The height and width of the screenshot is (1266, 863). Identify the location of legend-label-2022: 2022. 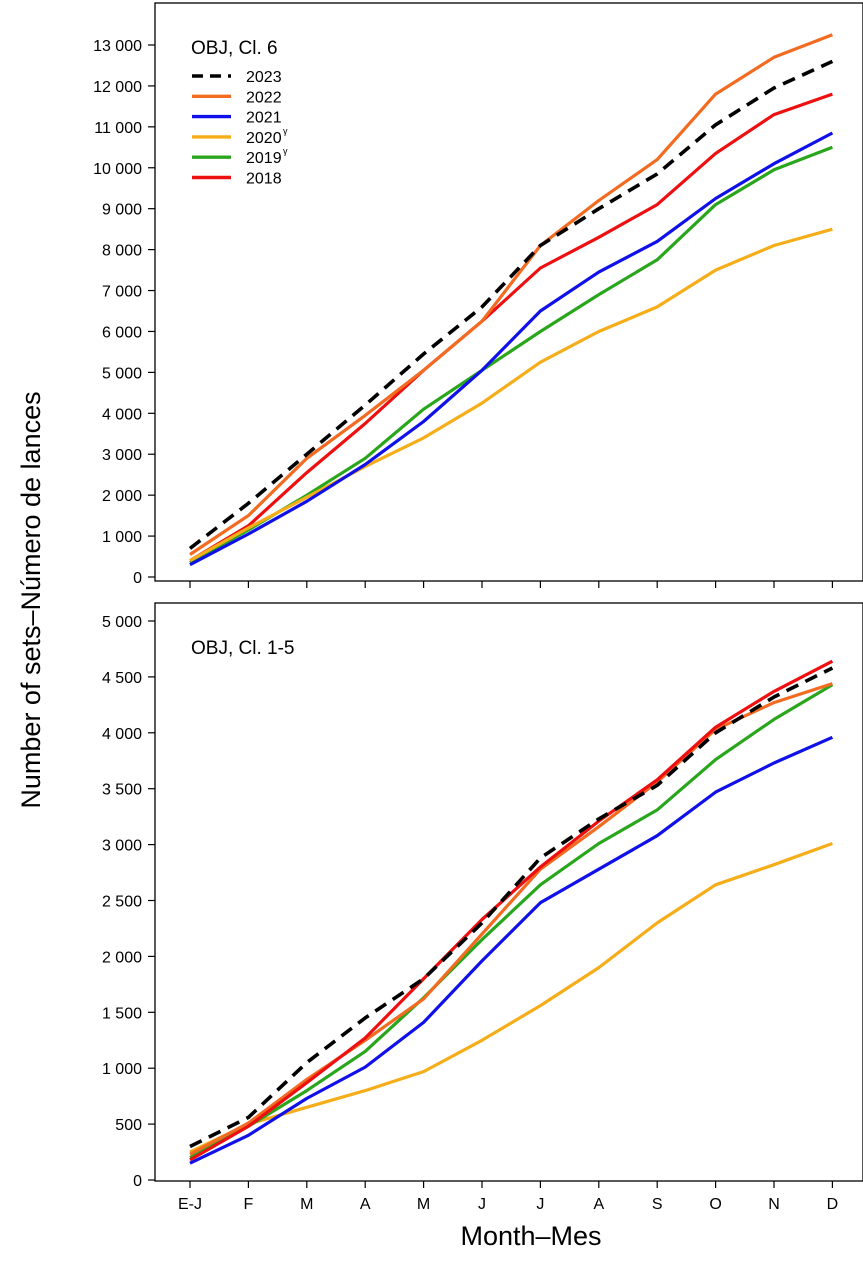
(264, 97).